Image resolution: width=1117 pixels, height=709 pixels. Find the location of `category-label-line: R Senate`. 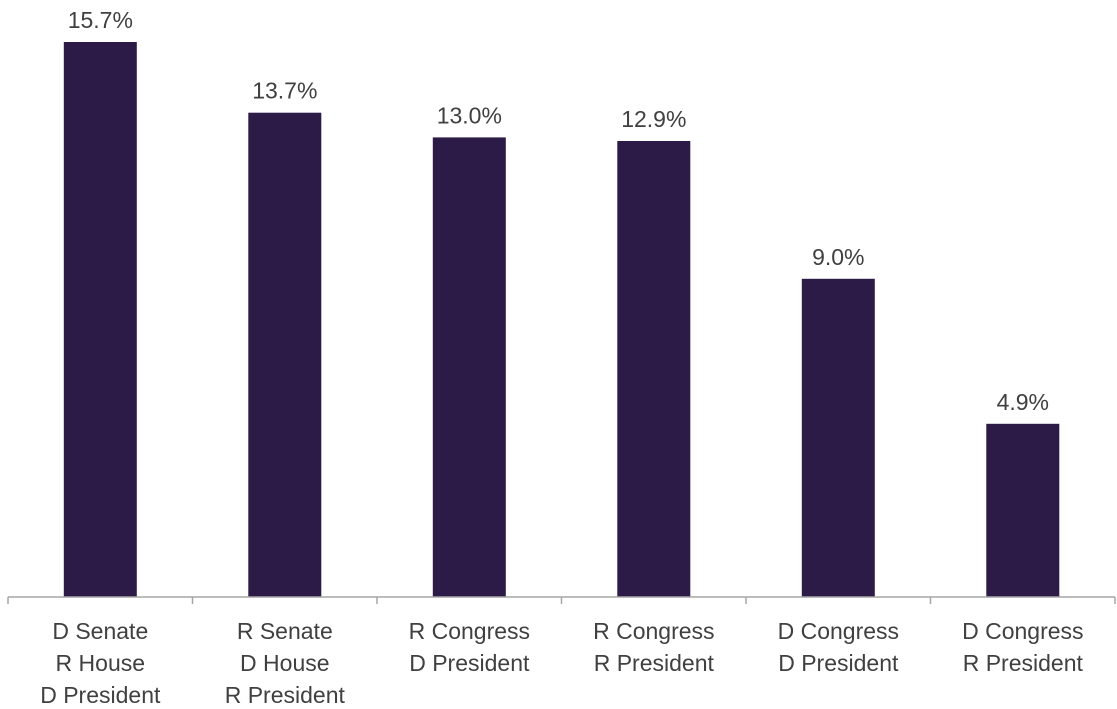

category-label-line: R Senate is located at coordinates (285, 631).